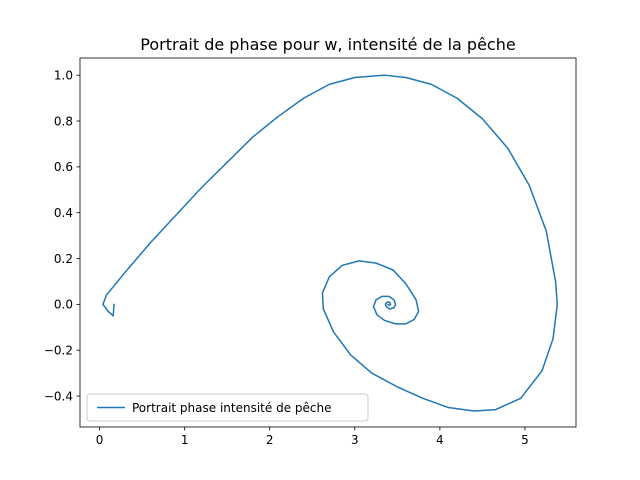 The height and width of the screenshot is (480, 640). What do you see at coordinates (355, 440) in the screenshot?
I see `x-tick-label: 3` at bounding box center [355, 440].